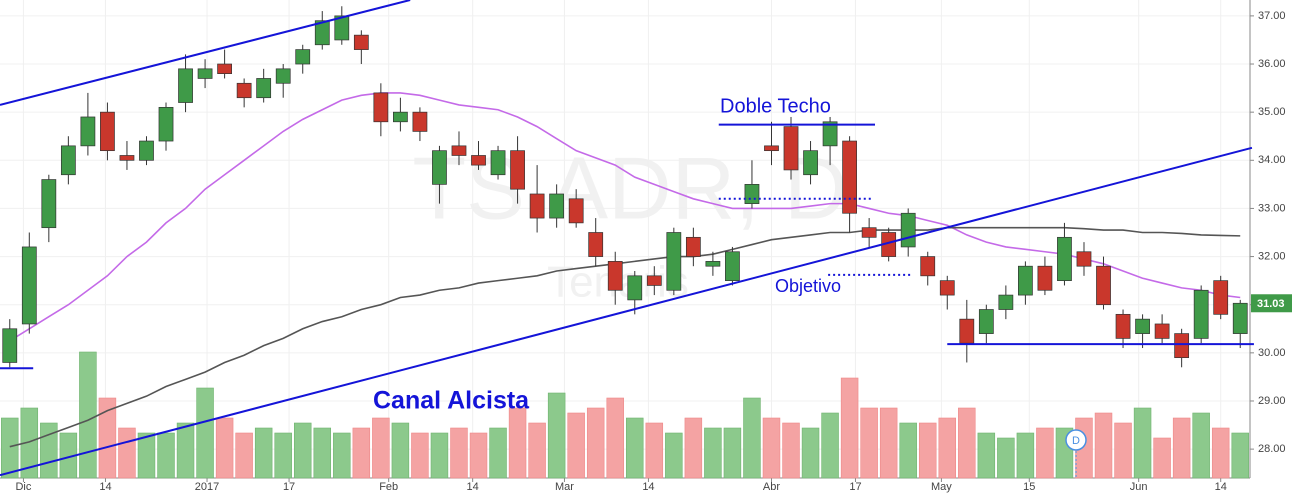  Describe the element at coordinates (808, 286) in the screenshot. I see `annotation: Objetivo` at that location.